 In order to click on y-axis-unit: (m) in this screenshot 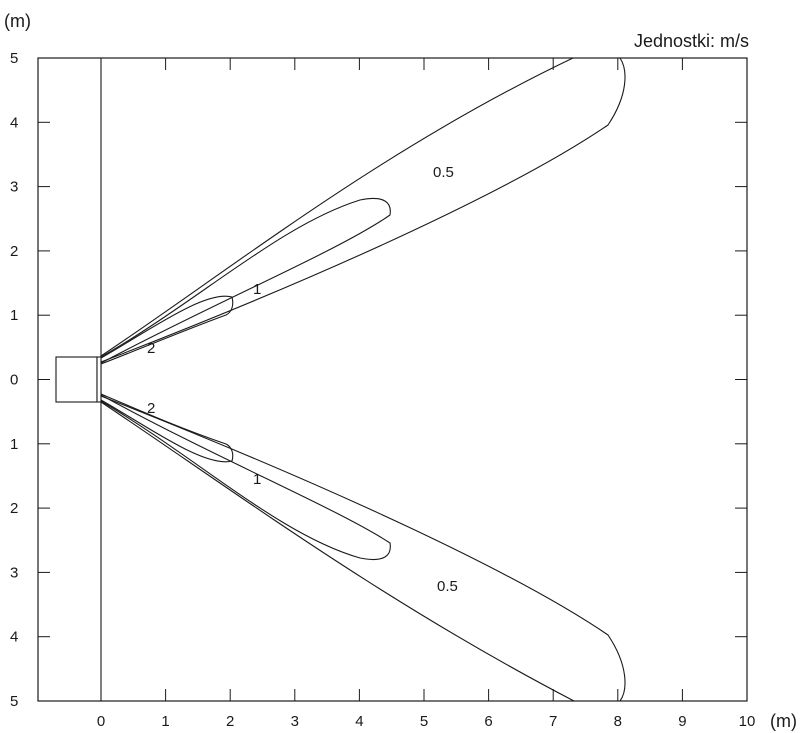, I will do `click(17, 21)`.